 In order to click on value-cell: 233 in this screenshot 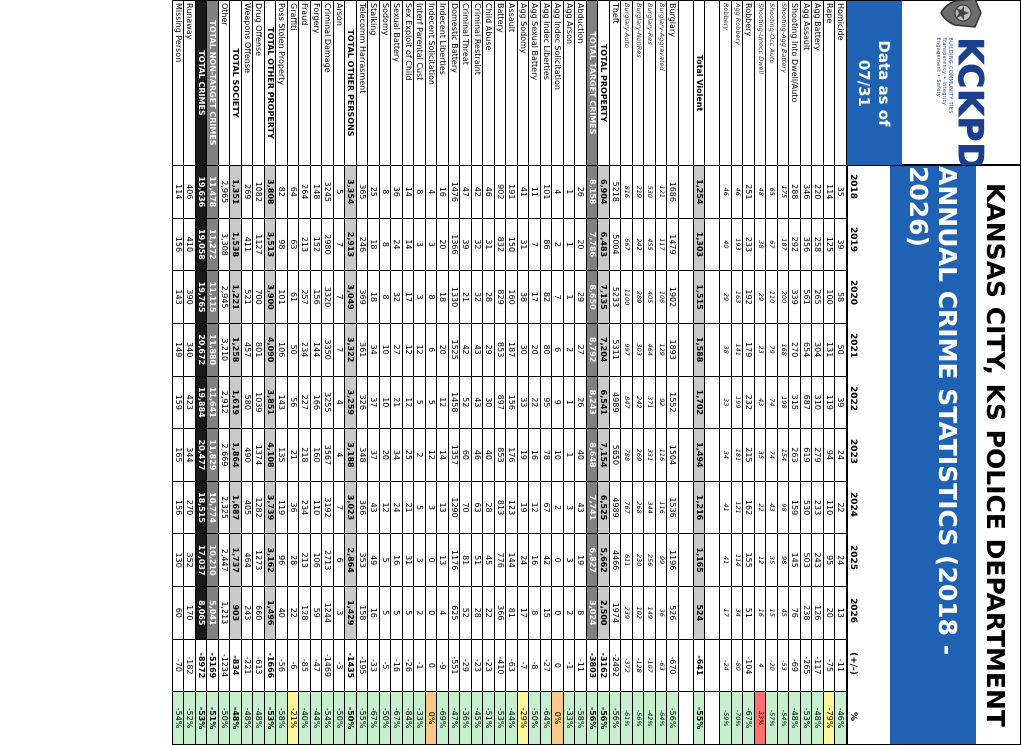, I will do `click(749, 244)`.